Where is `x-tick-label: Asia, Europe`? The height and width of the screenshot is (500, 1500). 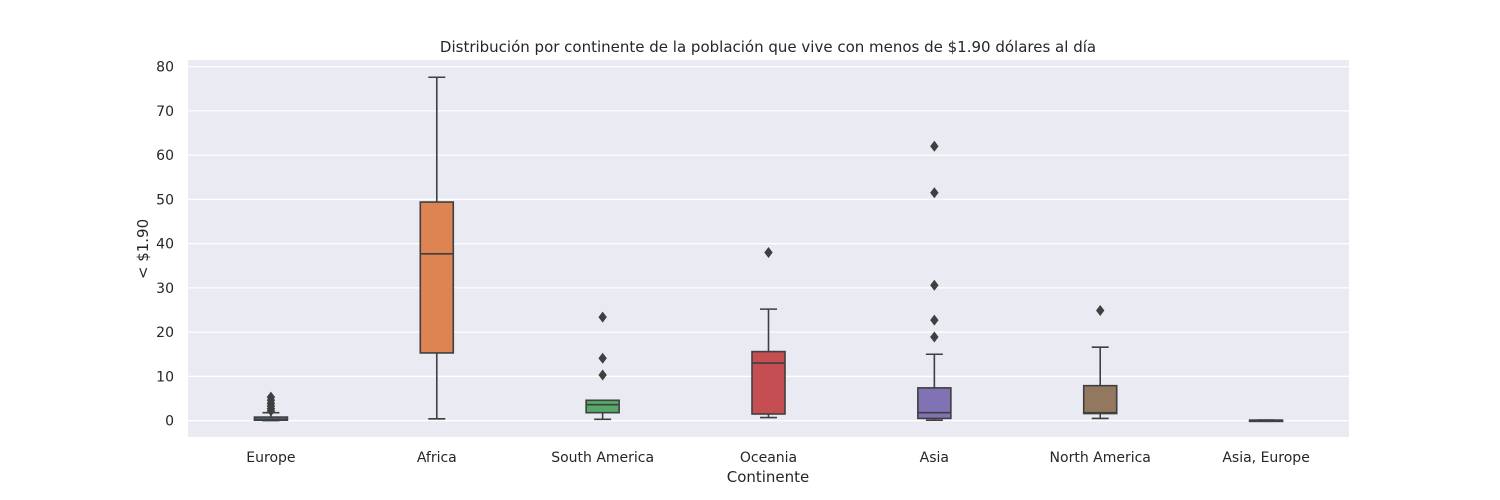 x-tick-label: Asia, Europe is located at coordinates (1265, 458).